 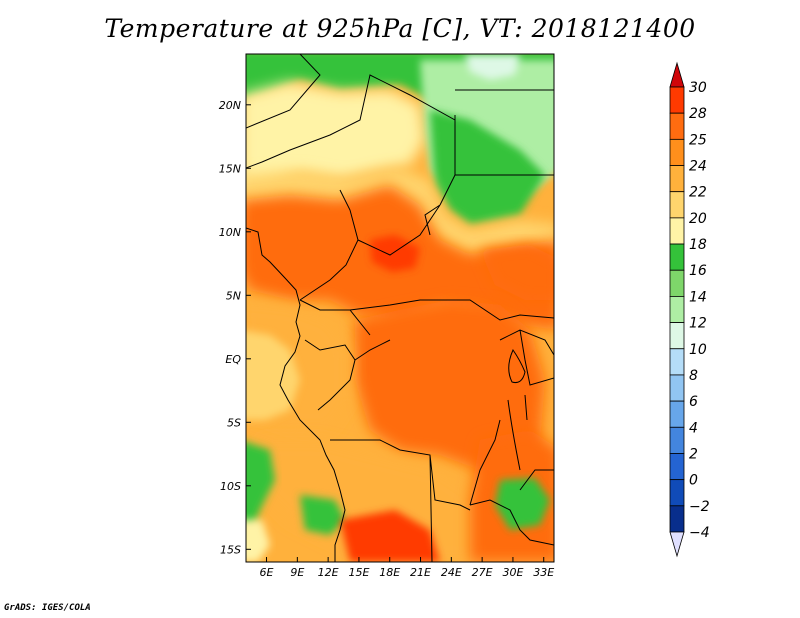 What do you see at coordinates (230, 105) in the screenshot?
I see `lat-tick-label: 20N` at bounding box center [230, 105].